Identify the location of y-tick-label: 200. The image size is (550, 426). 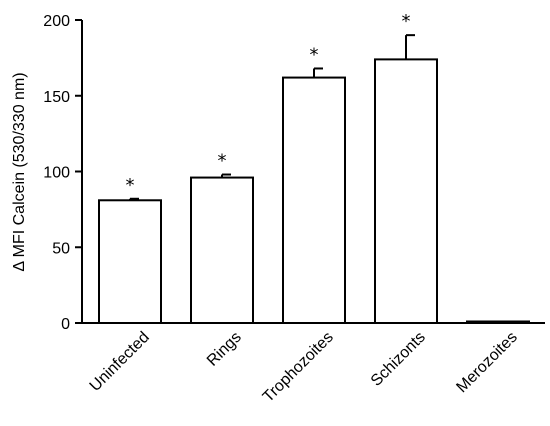
(56, 21).